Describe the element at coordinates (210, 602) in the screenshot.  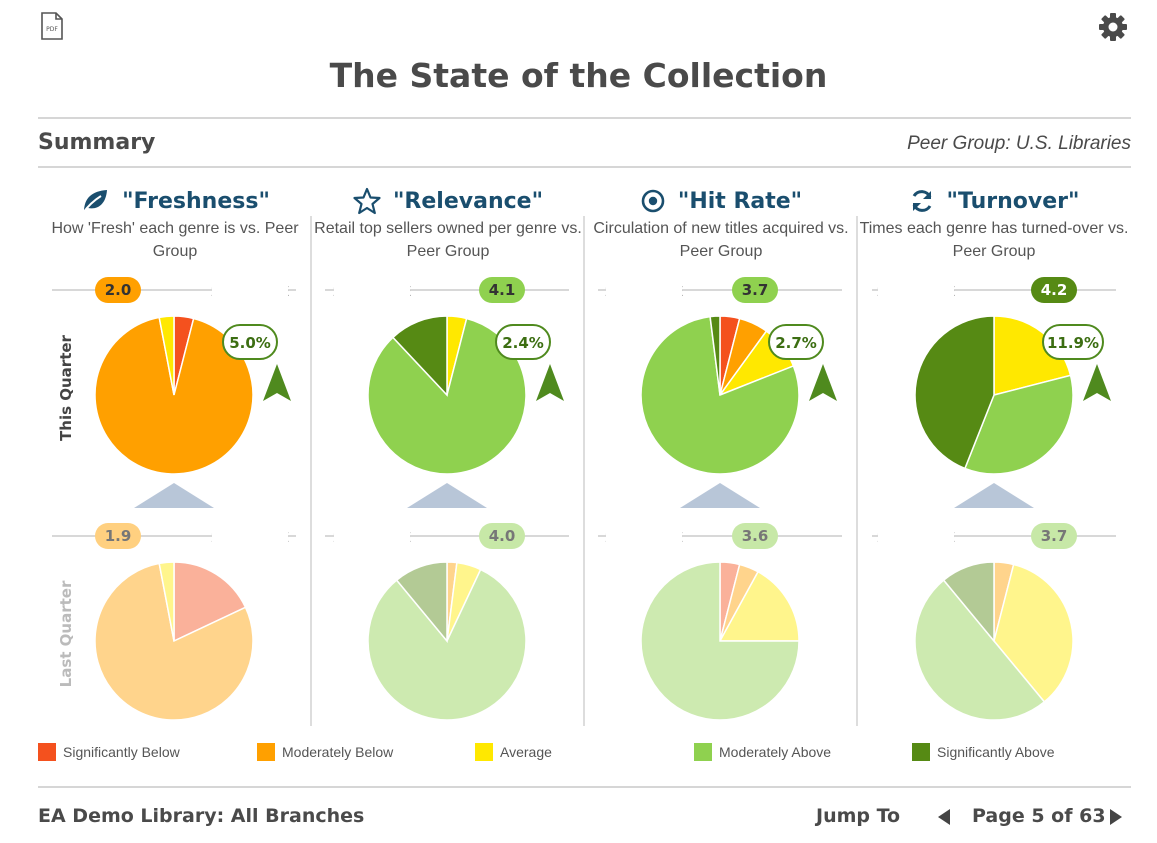
I see `pie-slice-significantly-below` at that location.